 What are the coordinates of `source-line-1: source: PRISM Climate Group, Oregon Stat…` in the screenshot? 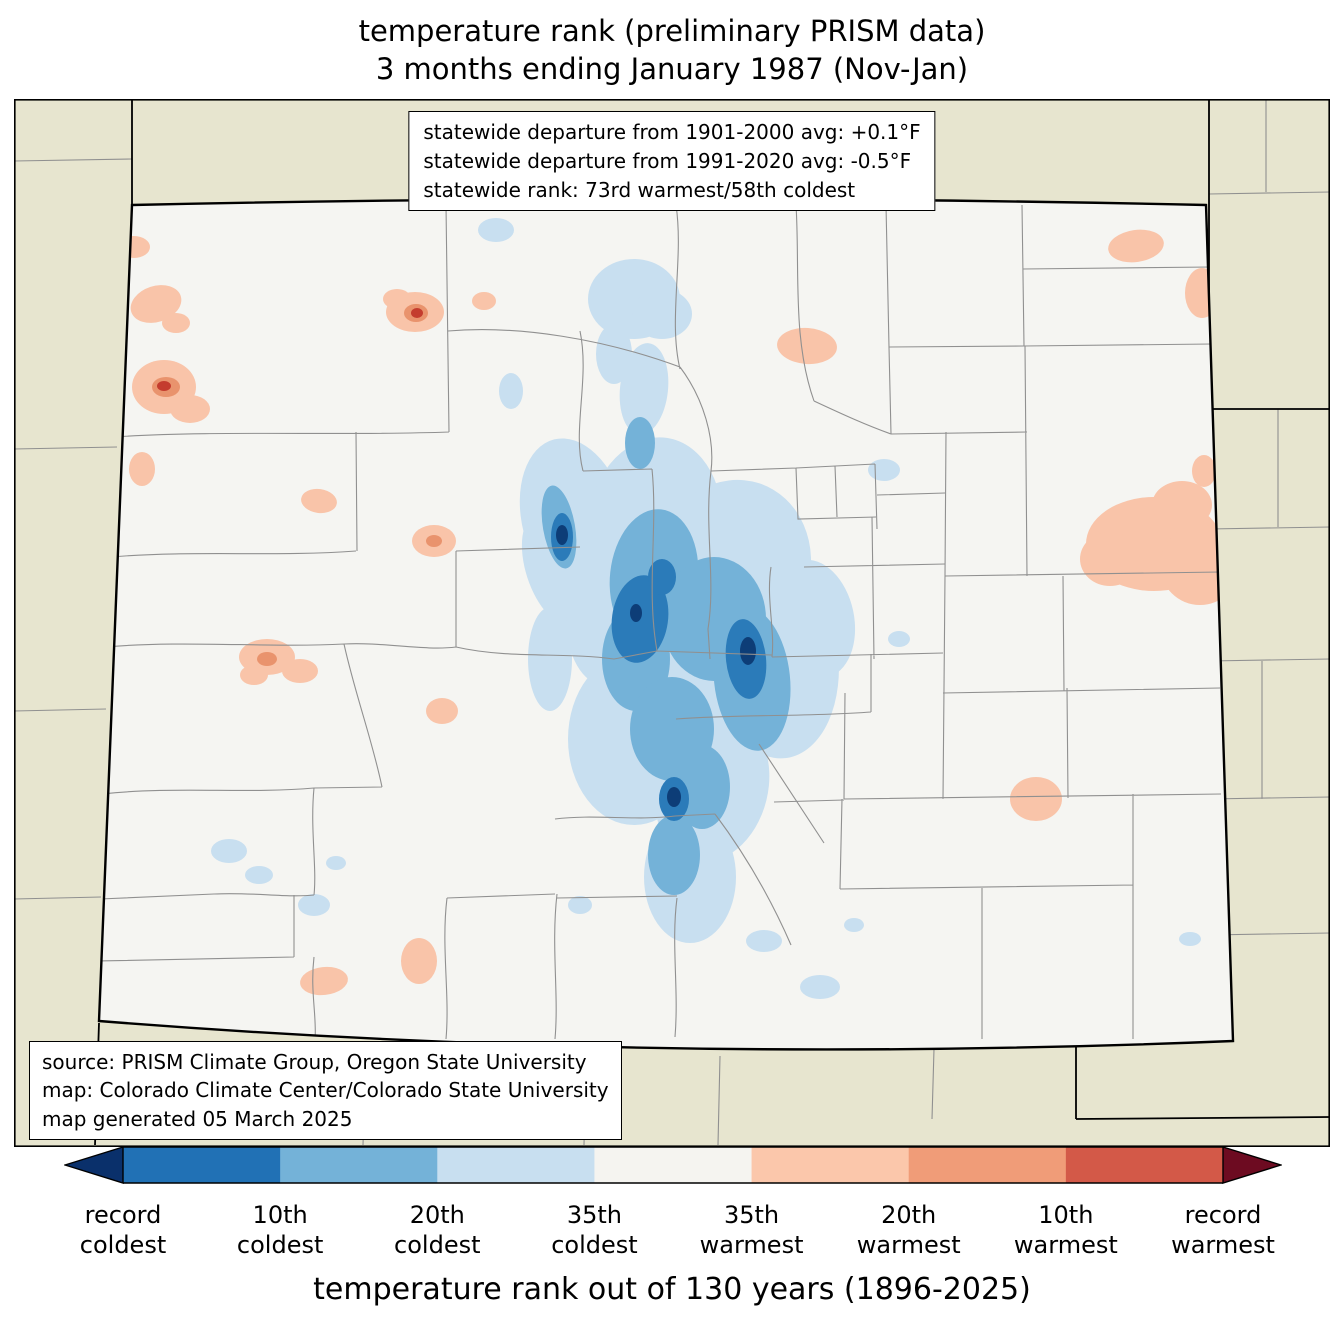 It's located at (314, 1062).